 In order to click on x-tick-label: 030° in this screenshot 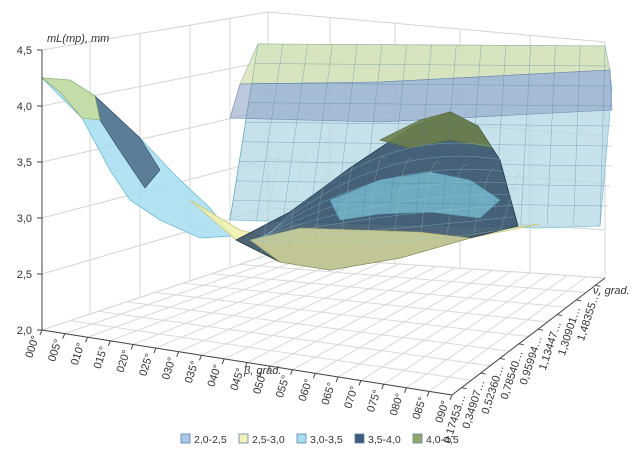, I will do `click(169, 368)`.